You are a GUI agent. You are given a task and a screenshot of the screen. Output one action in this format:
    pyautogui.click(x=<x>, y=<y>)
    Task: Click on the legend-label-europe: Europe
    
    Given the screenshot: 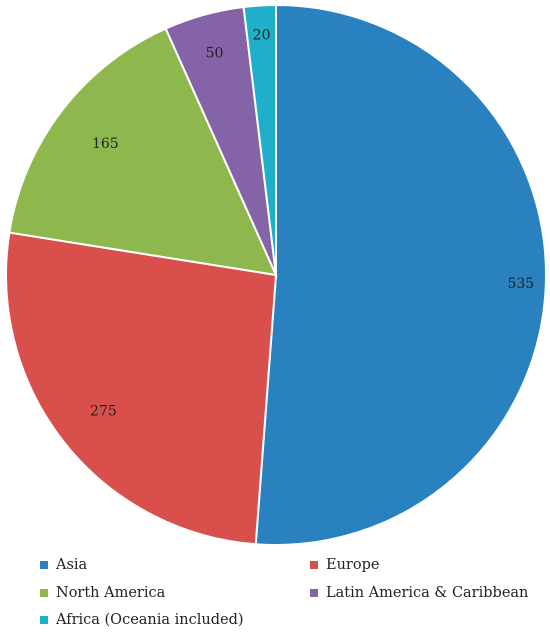 What is the action you would take?
    pyautogui.click(x=353, y=565)
    